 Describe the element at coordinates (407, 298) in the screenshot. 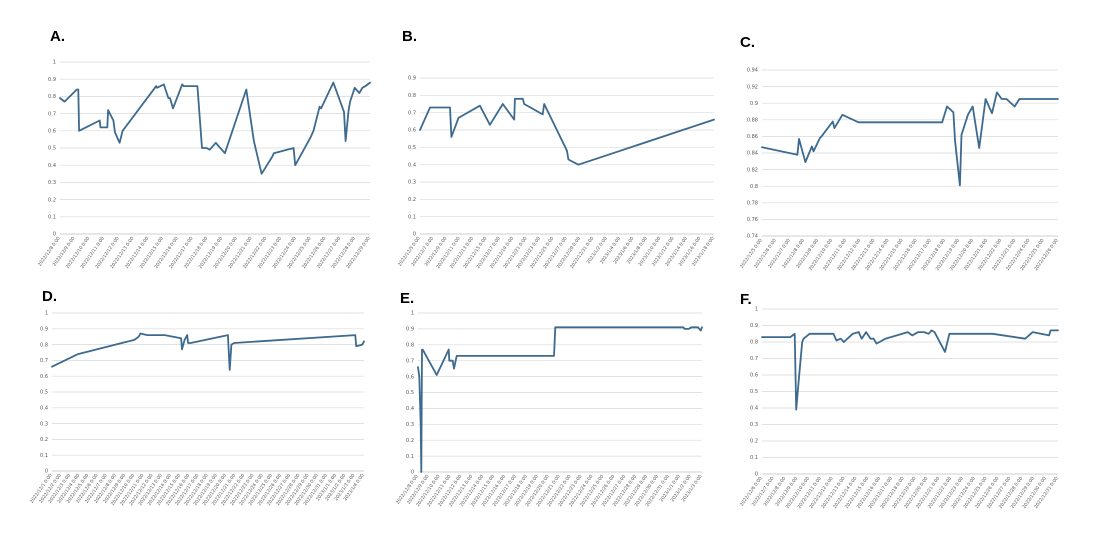

I see `panel-label: E.` at that location.